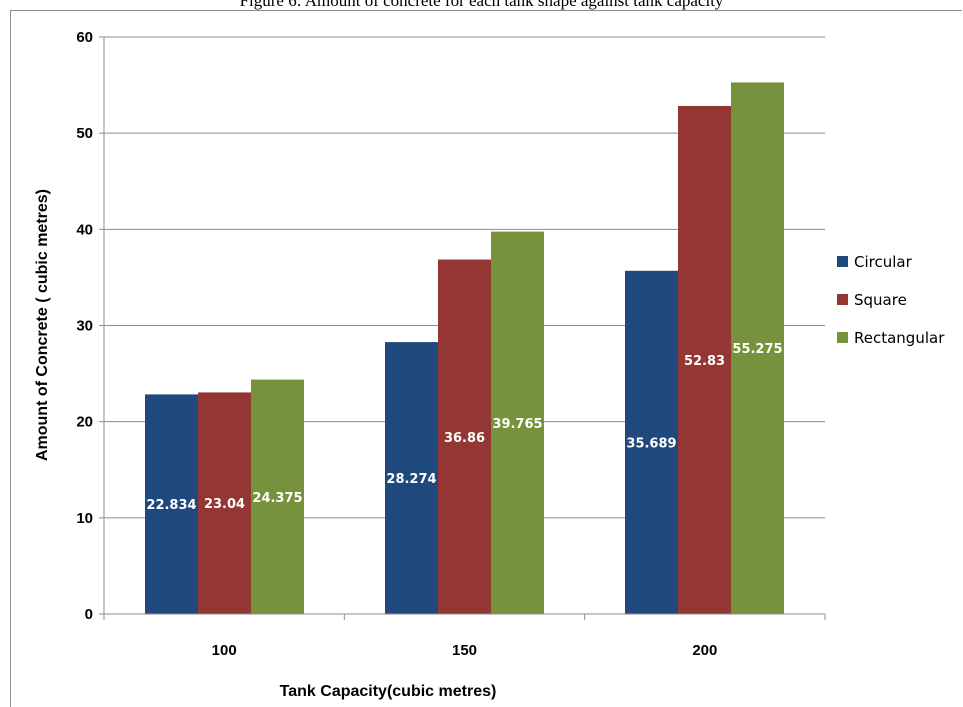 The width and height of the screenshot is (963, 707). Describe the element at coordinates (880, 300) in the screenshot. I see `legend-label-square: Square` at that location.